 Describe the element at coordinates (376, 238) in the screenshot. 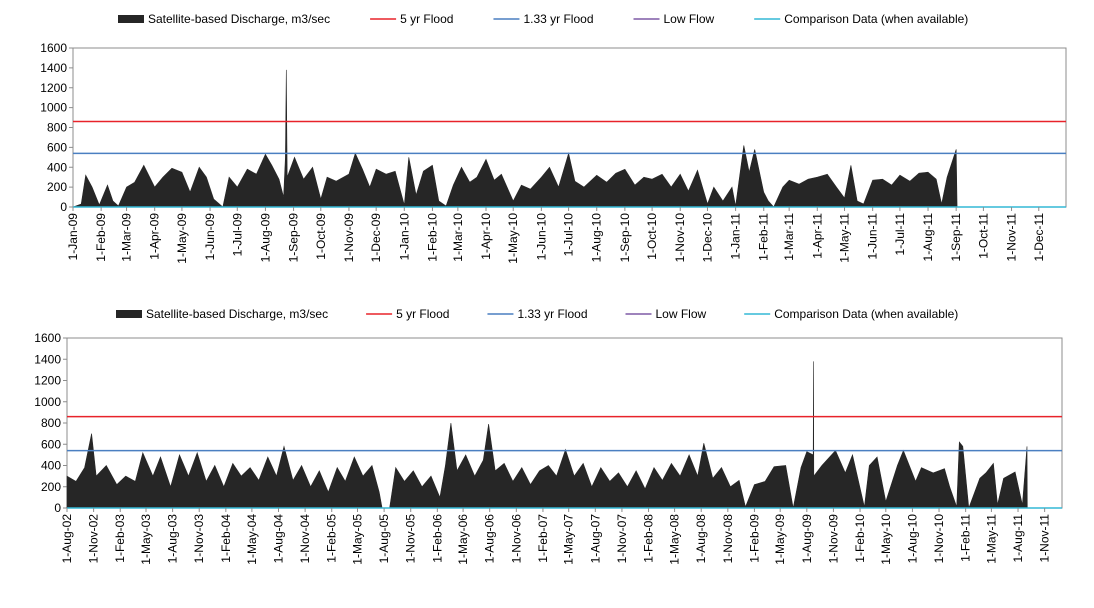

I see `x-tick-label: 1-Dec-09` at that location.